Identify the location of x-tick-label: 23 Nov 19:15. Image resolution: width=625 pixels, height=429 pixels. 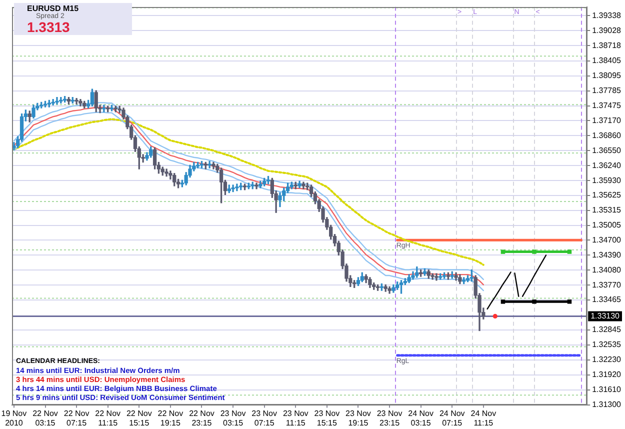
(358, 418).